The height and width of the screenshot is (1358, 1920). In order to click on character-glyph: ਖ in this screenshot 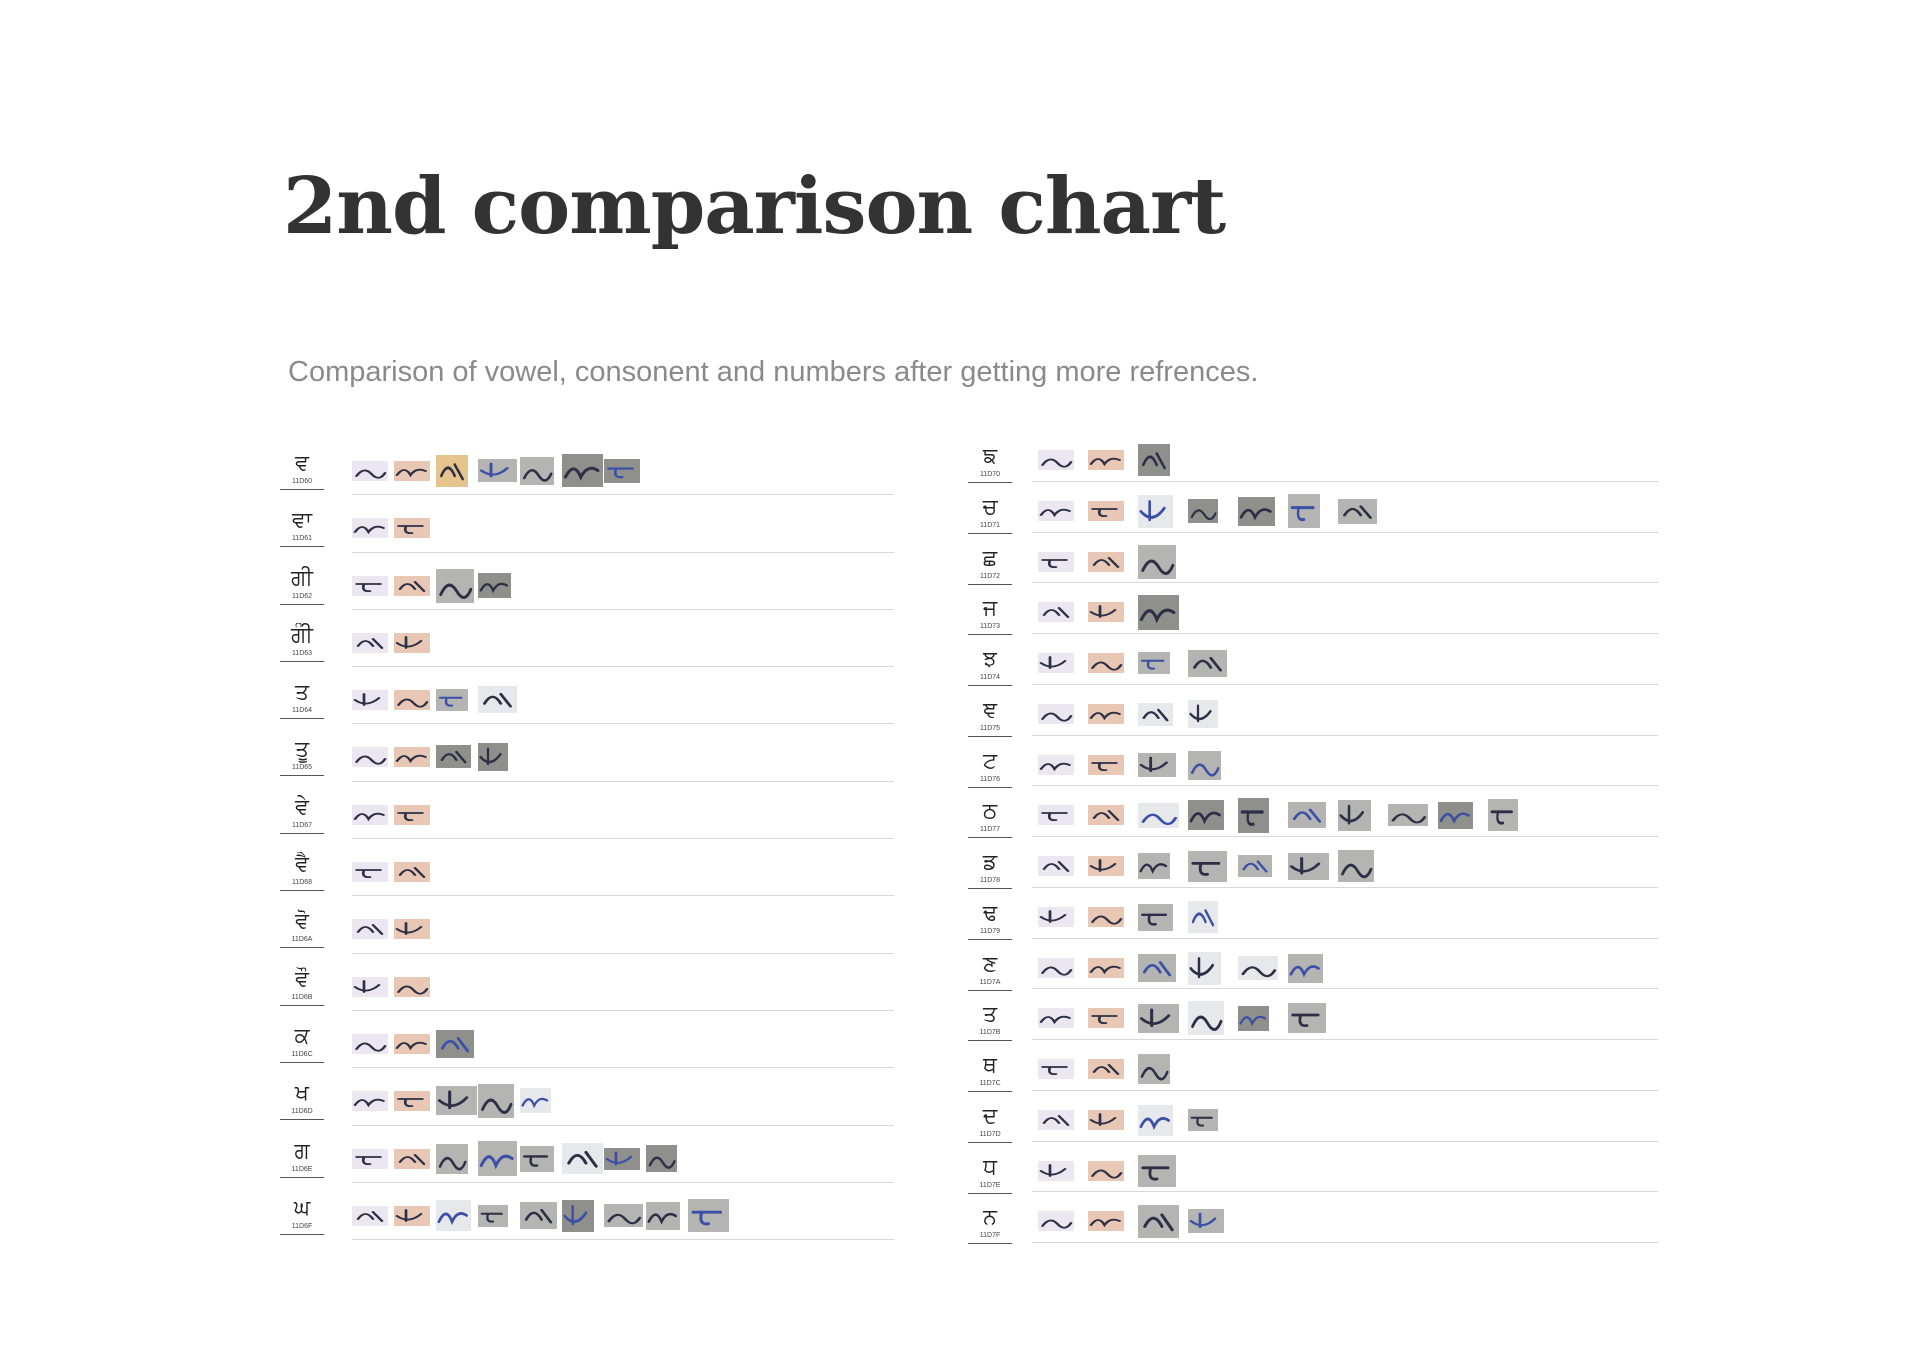, I will do `click(302, 1094)`.